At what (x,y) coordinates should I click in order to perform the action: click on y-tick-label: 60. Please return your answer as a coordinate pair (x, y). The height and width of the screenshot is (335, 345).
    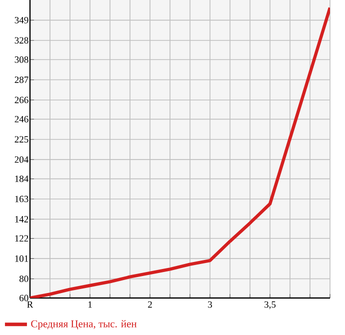
    Looking at the image, I should click on (24, 298).